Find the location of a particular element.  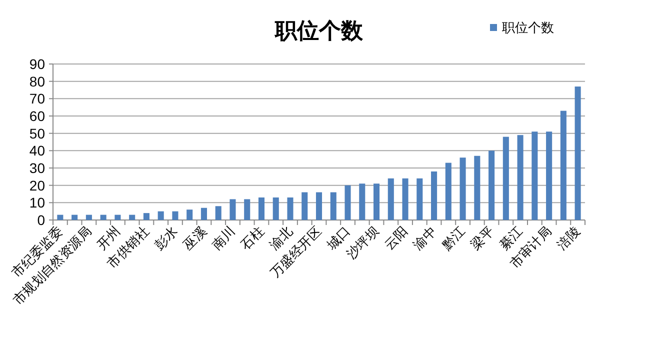

x-tick-label: 渝中 is located at coordinates (425, 238).